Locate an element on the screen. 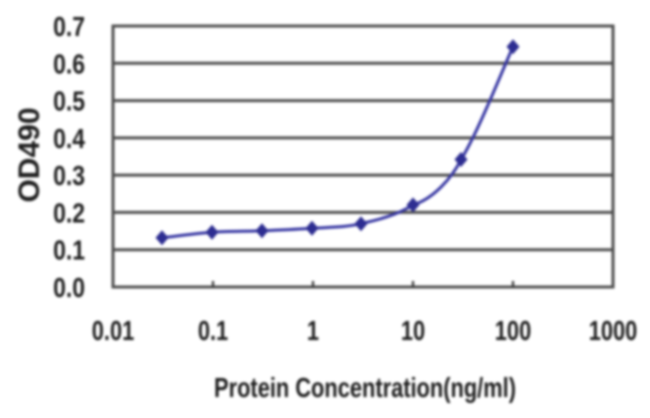 Image resolution: width=650 pixels, height=418 pixels. svg-text: 0.6 is located at coordinates (69, 64).